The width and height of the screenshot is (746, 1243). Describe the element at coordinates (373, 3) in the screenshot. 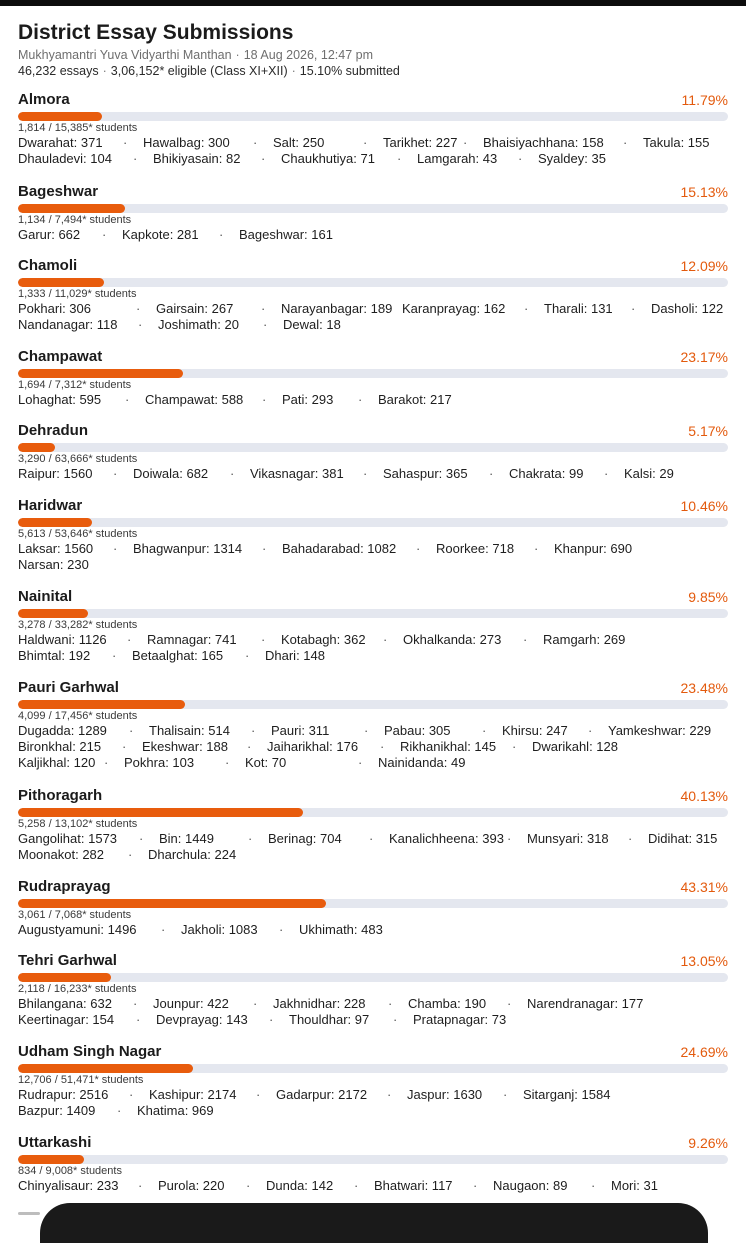

I see `status-bar-strip` at that location.